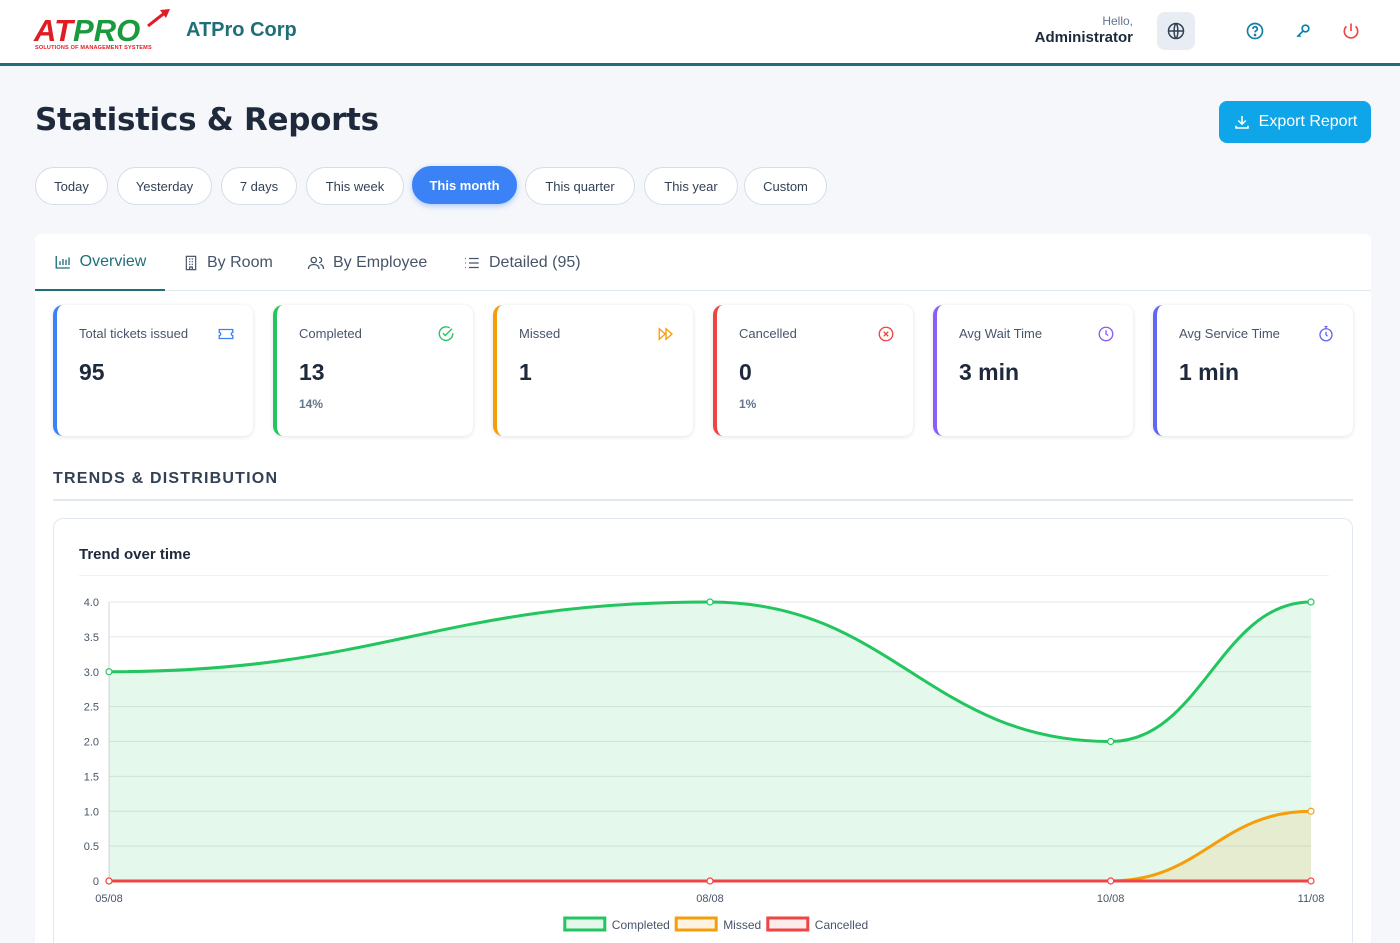 The image size is (1400, 943). I want to click on key-icon, so click(1303, 31).